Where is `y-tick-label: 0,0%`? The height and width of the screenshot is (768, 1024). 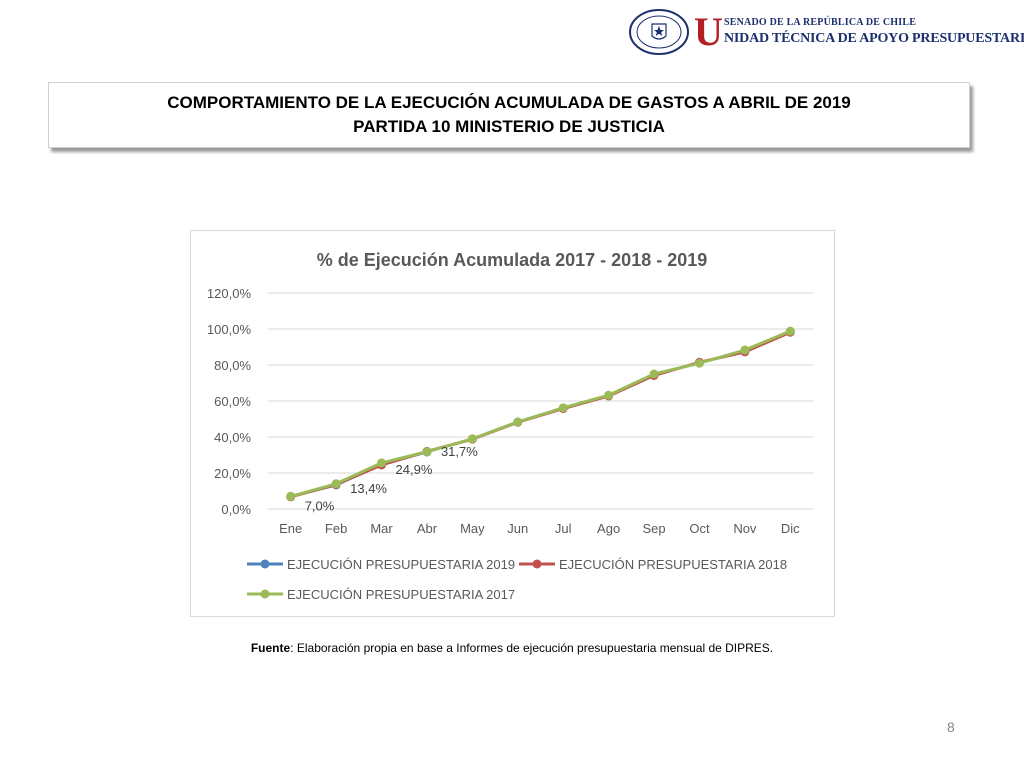 y-tick-label: 0,0% is located at coordinates (236, 509).